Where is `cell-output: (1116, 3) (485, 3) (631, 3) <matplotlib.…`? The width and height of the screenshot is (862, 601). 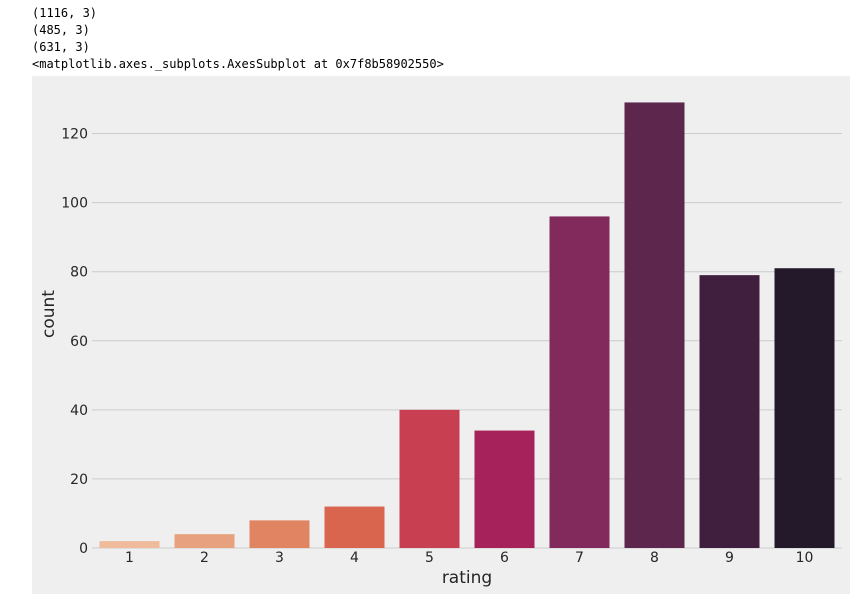
cell-output: (1116, 3) (485, 3) (631, 3) <matplotlib.… is located at coordinates (431, 38).